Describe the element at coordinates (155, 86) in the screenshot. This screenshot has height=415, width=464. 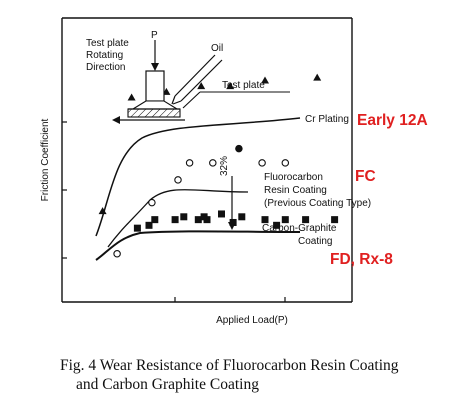
I see `test-pin` at that location.